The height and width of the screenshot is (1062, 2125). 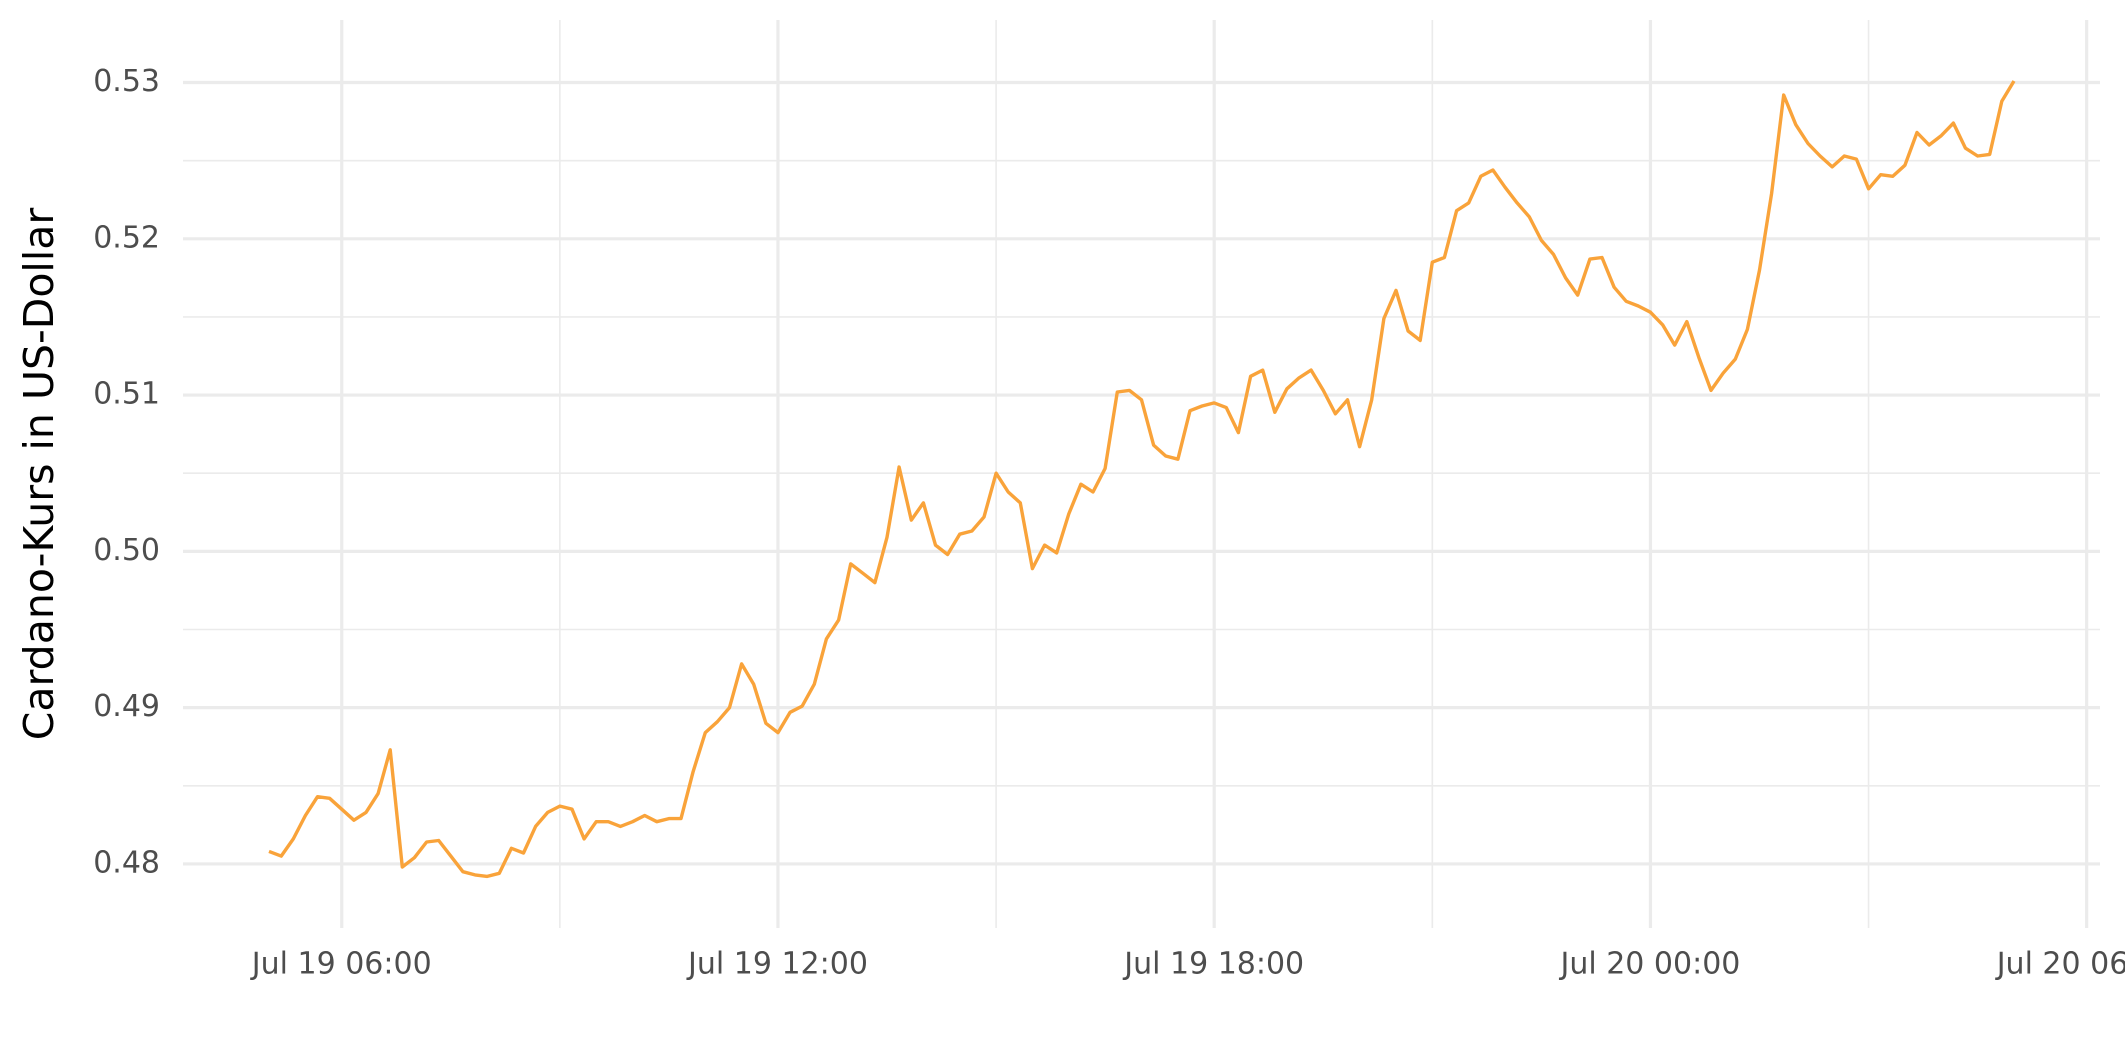 What do you see at coordinates (2060, 964) in the screenshot?
I see `x-tick-label: Jul 20 06:00` at bounding box center [2060, 964].